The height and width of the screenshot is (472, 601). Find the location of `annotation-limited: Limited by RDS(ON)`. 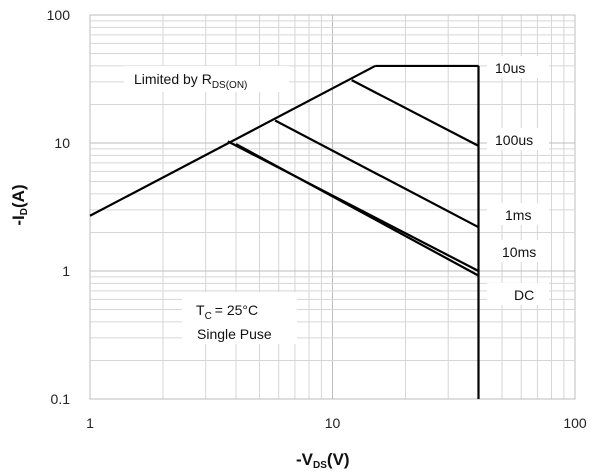

annotation-limited: Limited by RDS(ON) is located at coordinates (206, 79).